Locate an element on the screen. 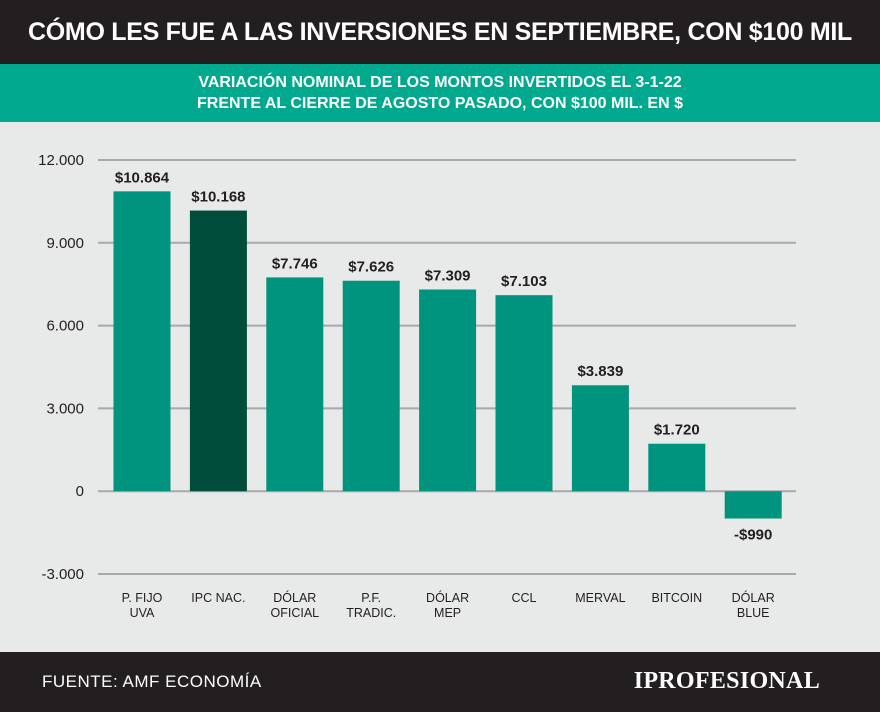 Image resolution: width=880 pixels, height=712 pixels. x-tick-label: BLUE is located at coordinates (753, 613).